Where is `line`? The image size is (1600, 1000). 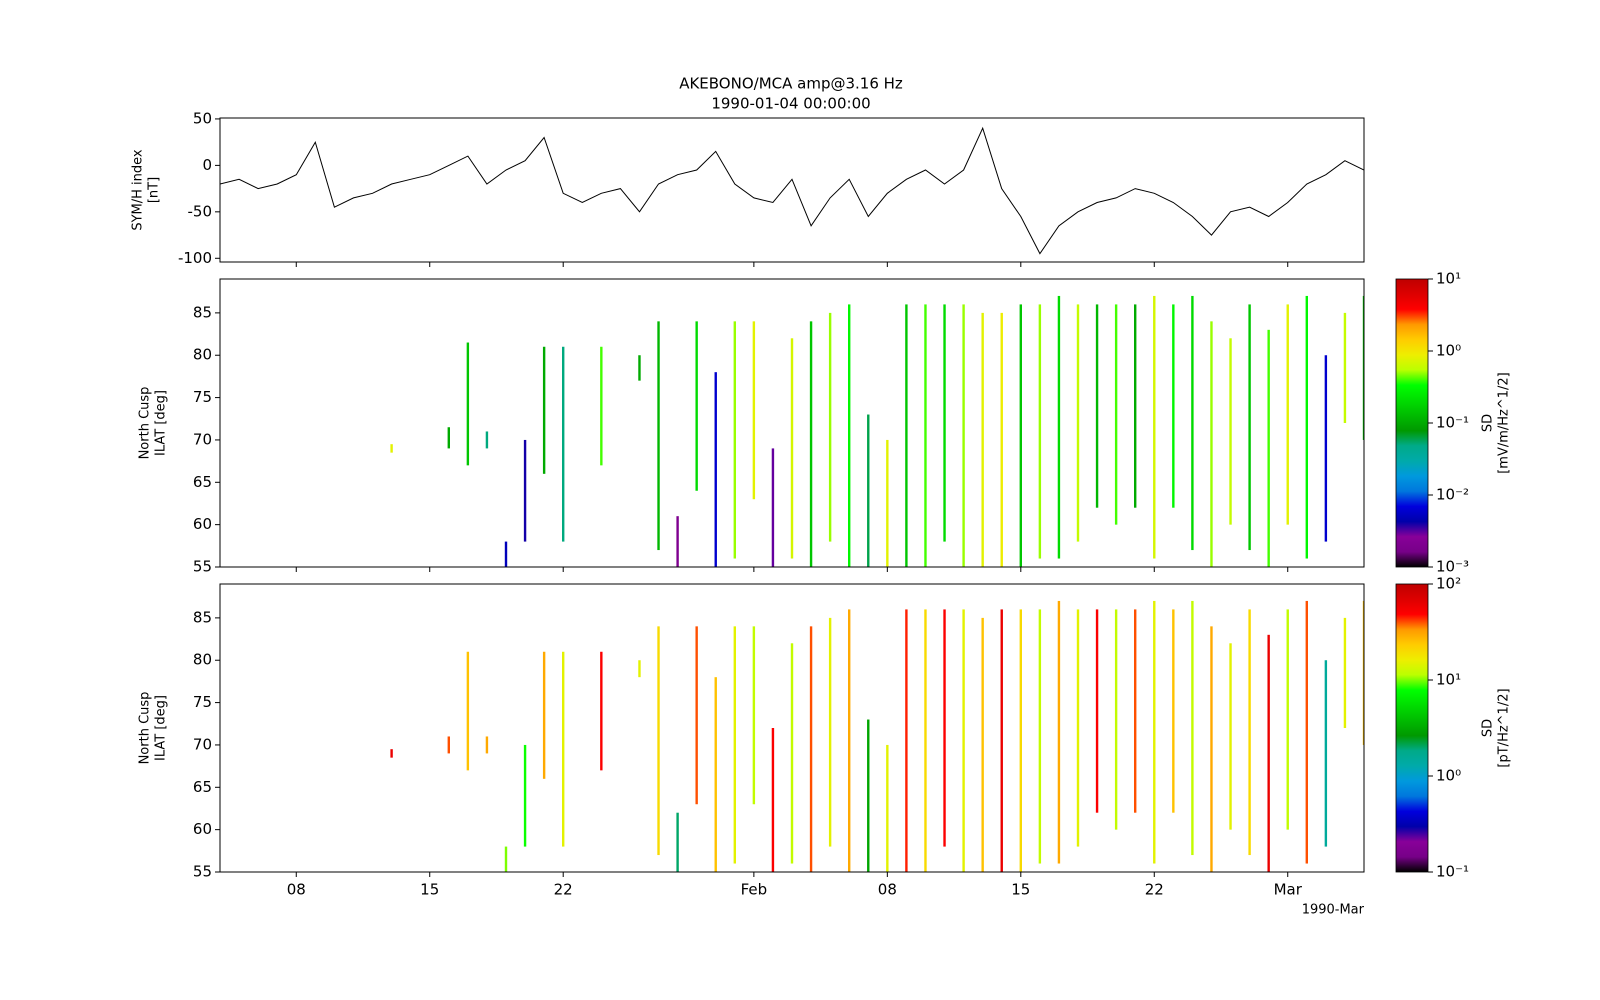
line is located at coordinates (792, 190).